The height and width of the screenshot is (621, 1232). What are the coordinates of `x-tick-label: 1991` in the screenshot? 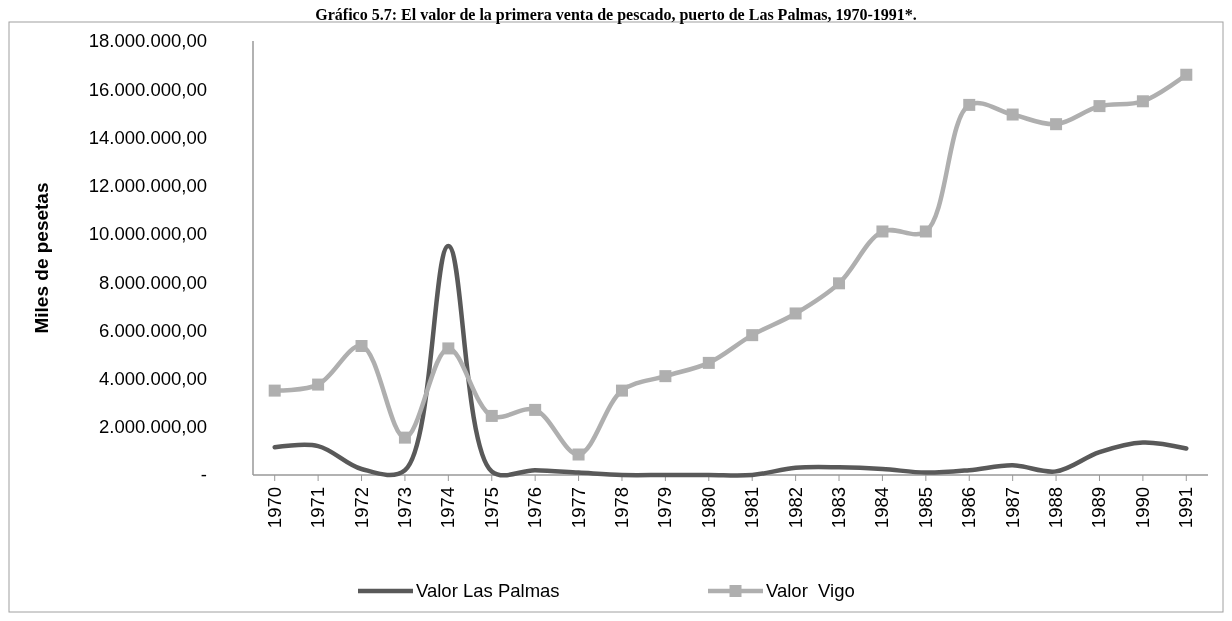 It's located at (1186, 508).